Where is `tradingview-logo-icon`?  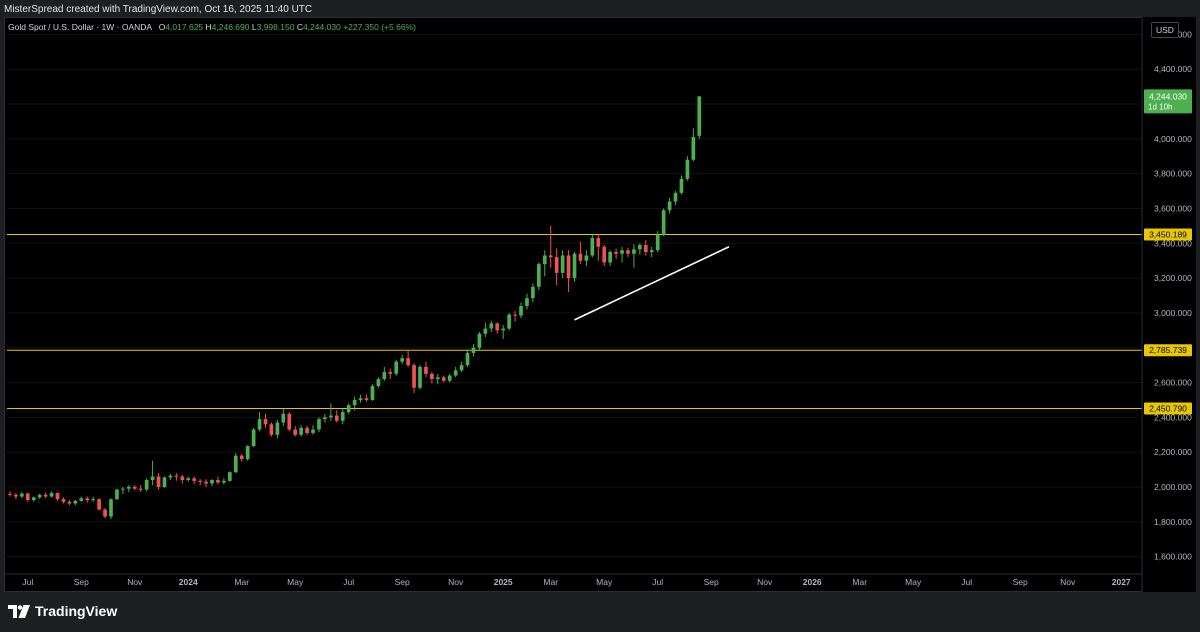
tradingview-logo-icon is located at coordinates (19, 611).